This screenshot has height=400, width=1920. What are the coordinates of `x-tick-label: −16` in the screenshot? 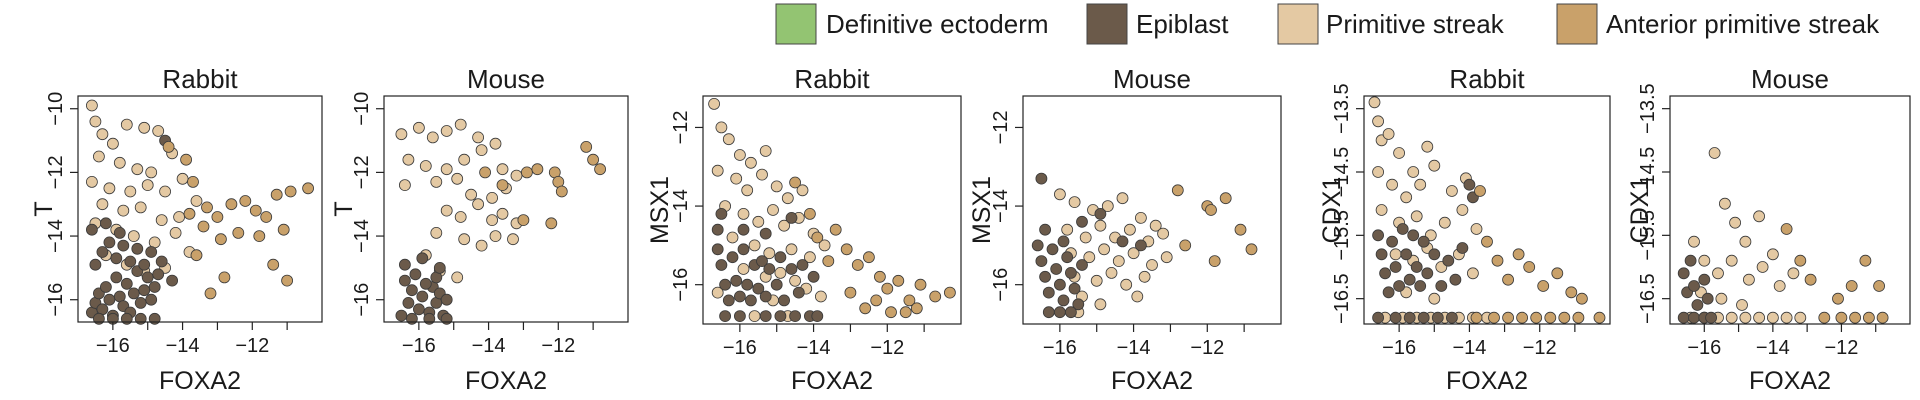 It's located at (113, 346).